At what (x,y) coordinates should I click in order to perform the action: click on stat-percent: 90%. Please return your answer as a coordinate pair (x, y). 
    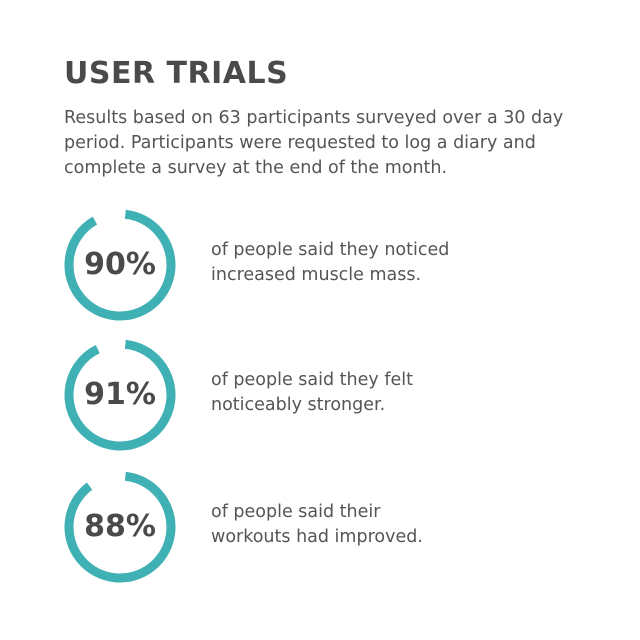
    Looking at the image, I should click on (120, 264).